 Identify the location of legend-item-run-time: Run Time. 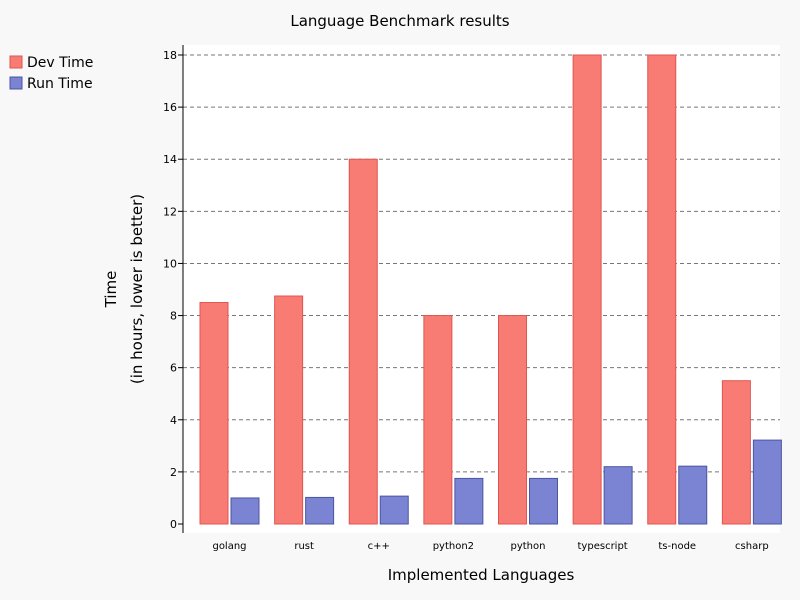
(51, 84).